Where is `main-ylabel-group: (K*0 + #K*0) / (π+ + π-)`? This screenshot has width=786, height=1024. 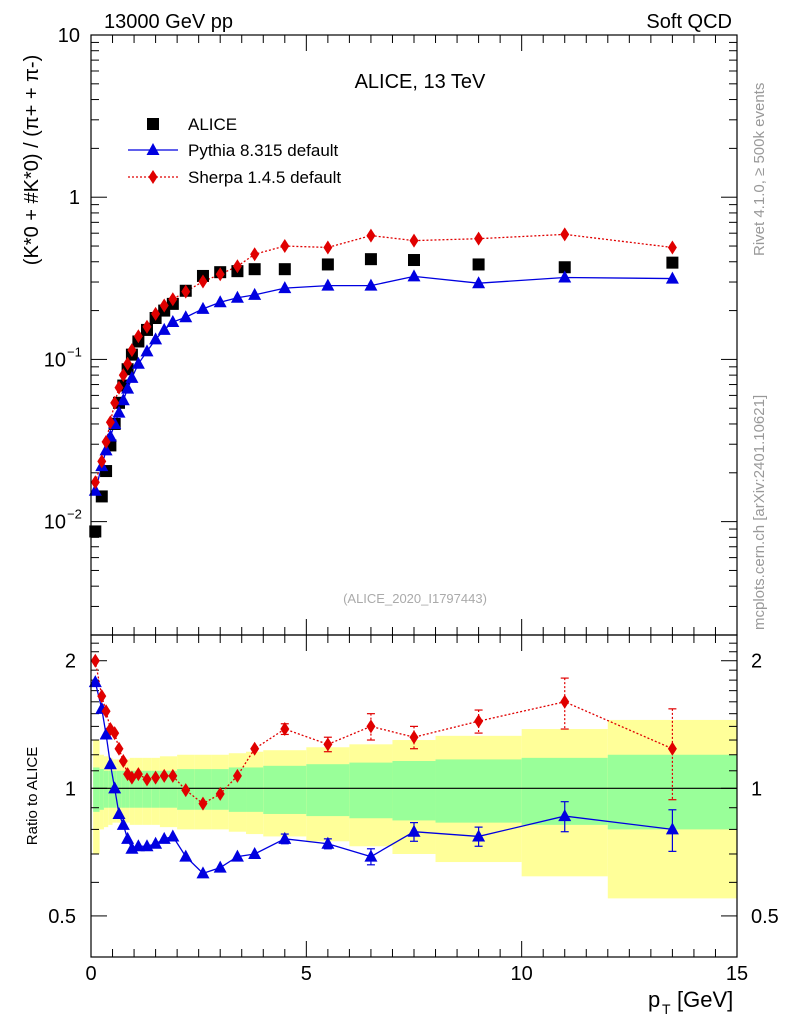
main-ylabel-group: (K*0 + #K*0) / (π+ + π-) is located at coordinates (32, 160).